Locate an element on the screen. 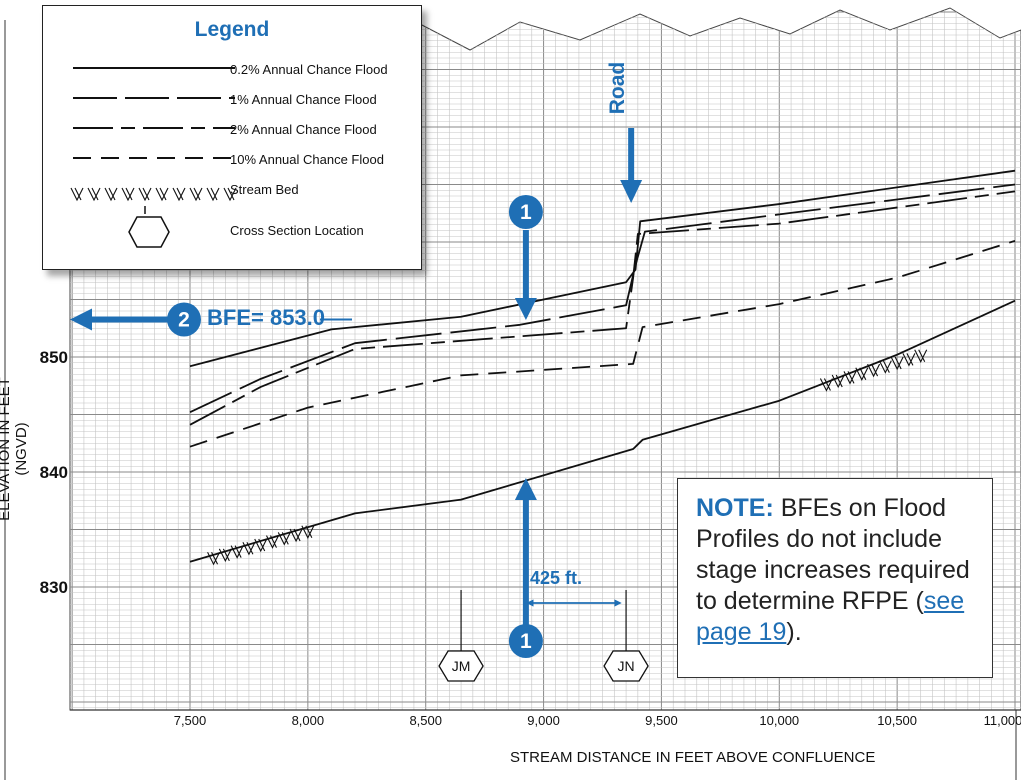 The image size is (1021, 780). y-tick-label: 830 is located at coordinates (54, 587).